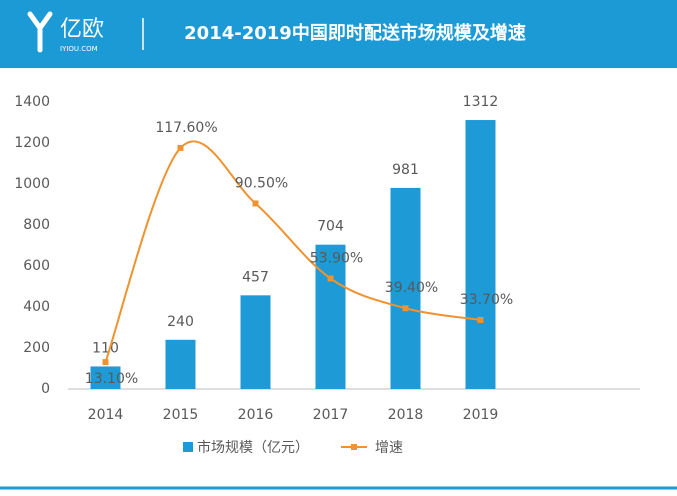 This screenshot has height=496, width=677. What do you see at coordinates (405, 170) in the screenshot?
I see `bar-label: 981` at bounding box center [405, 170].